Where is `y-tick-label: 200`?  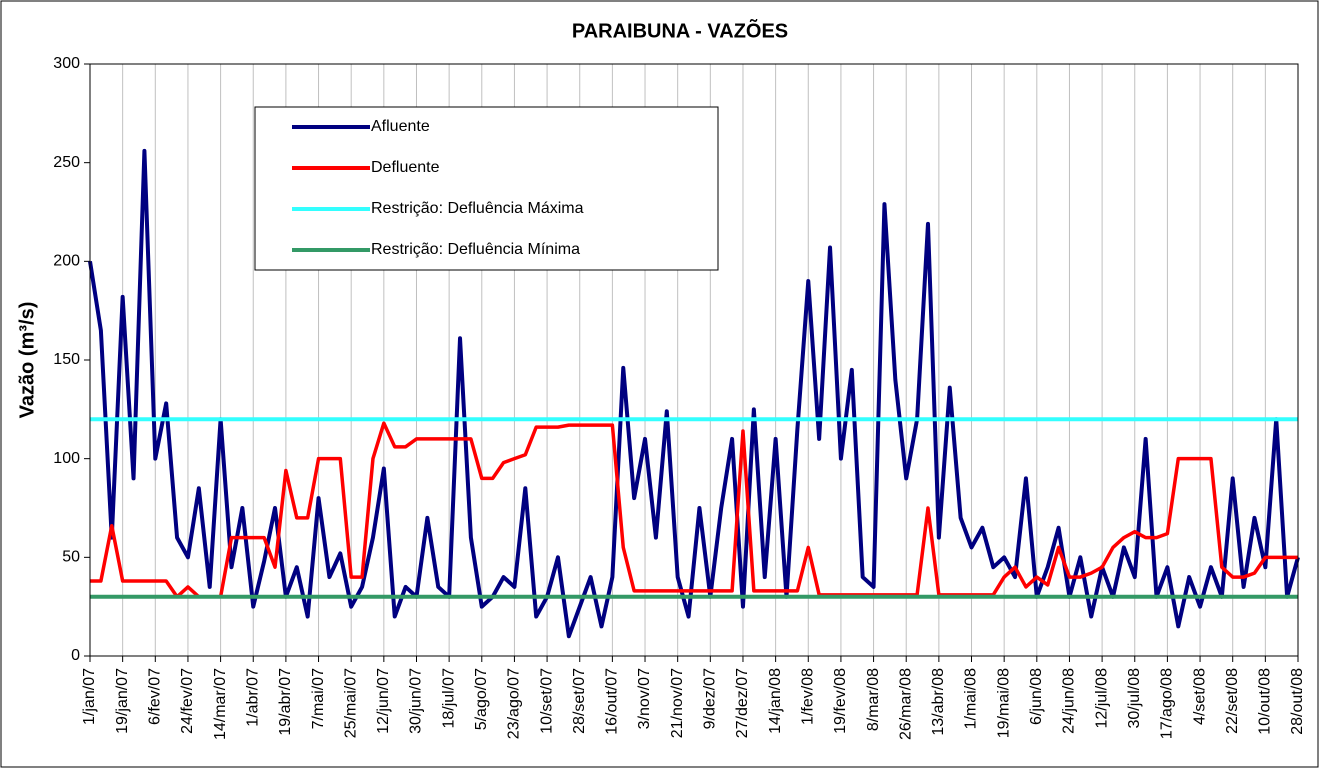
y-tick-label: 200 is located at coordinates (66, 261).